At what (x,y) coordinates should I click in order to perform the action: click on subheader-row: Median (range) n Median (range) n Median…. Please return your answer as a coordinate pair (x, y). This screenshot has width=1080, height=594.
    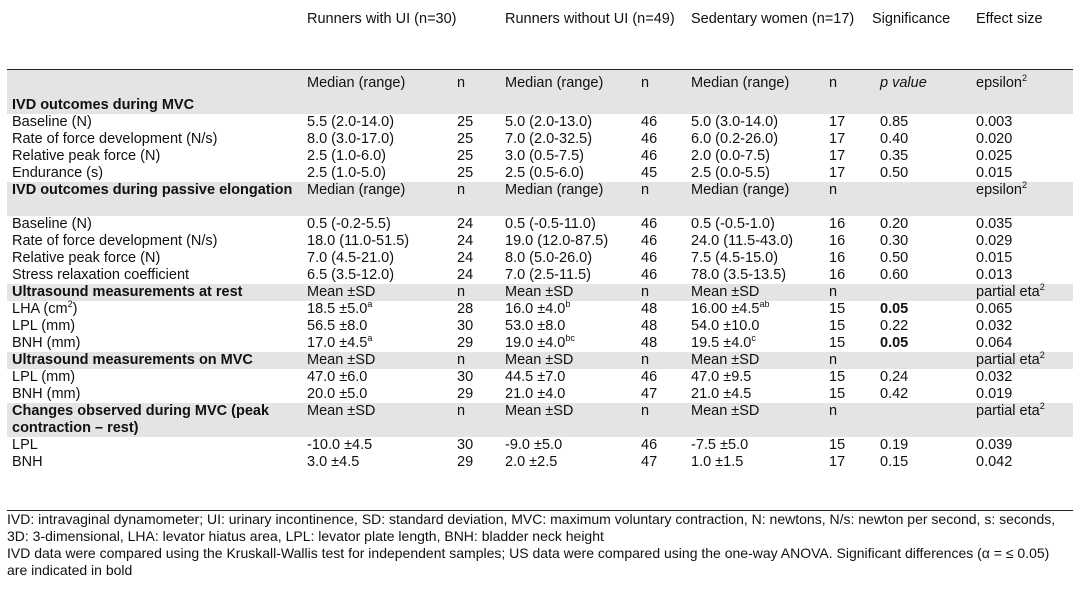
    Looking at the image, I should click on (540, 83).